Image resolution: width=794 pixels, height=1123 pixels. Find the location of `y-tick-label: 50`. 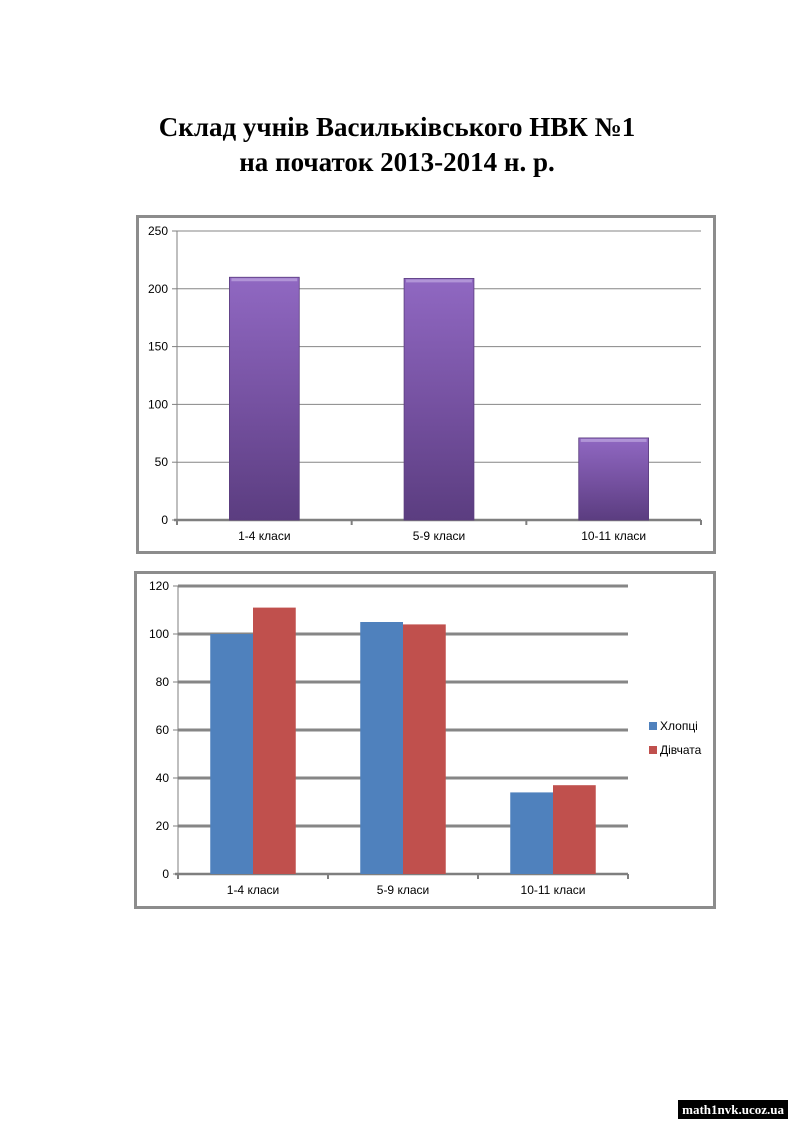

y-tick-label: 50 is located at coordinates (162, 462).